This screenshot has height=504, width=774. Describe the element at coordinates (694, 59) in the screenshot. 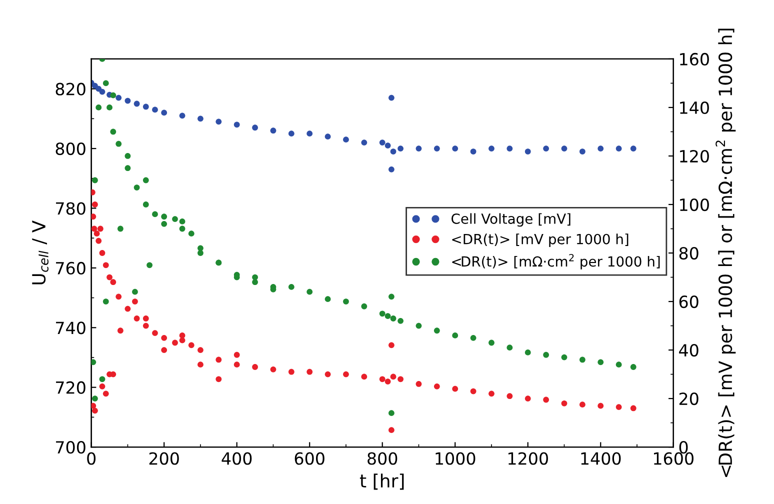

I see `y2-tick-label: 160` at that location.